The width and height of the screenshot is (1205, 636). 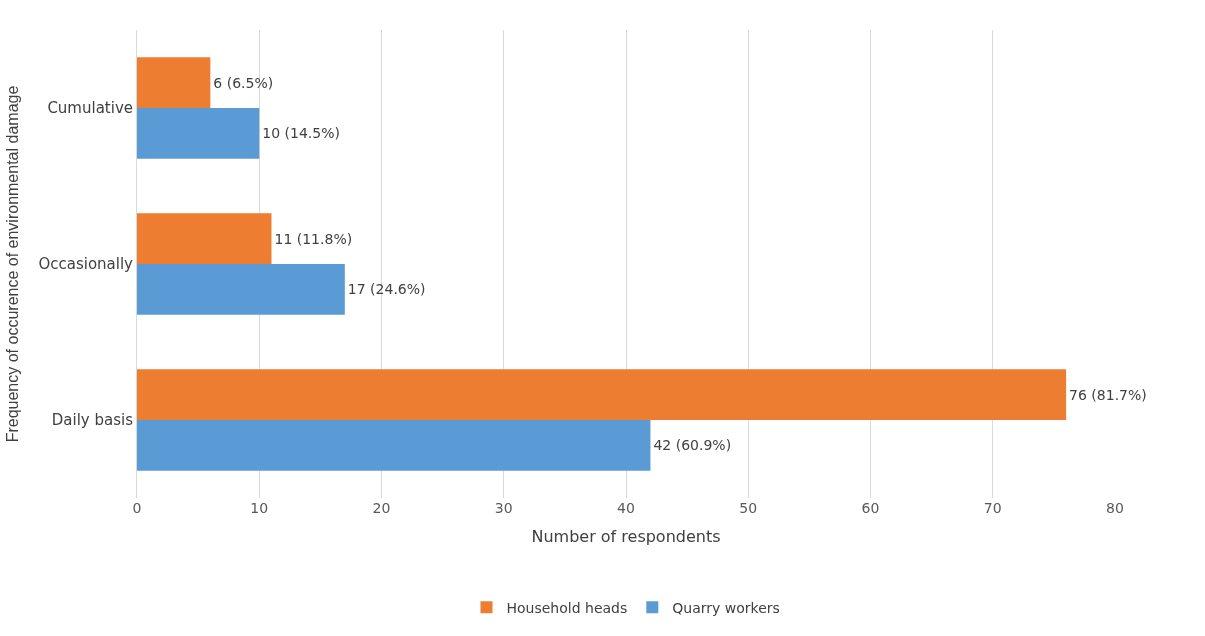 I want to click on x-axis-title: Number of respondents, so click(x=626, y=536).